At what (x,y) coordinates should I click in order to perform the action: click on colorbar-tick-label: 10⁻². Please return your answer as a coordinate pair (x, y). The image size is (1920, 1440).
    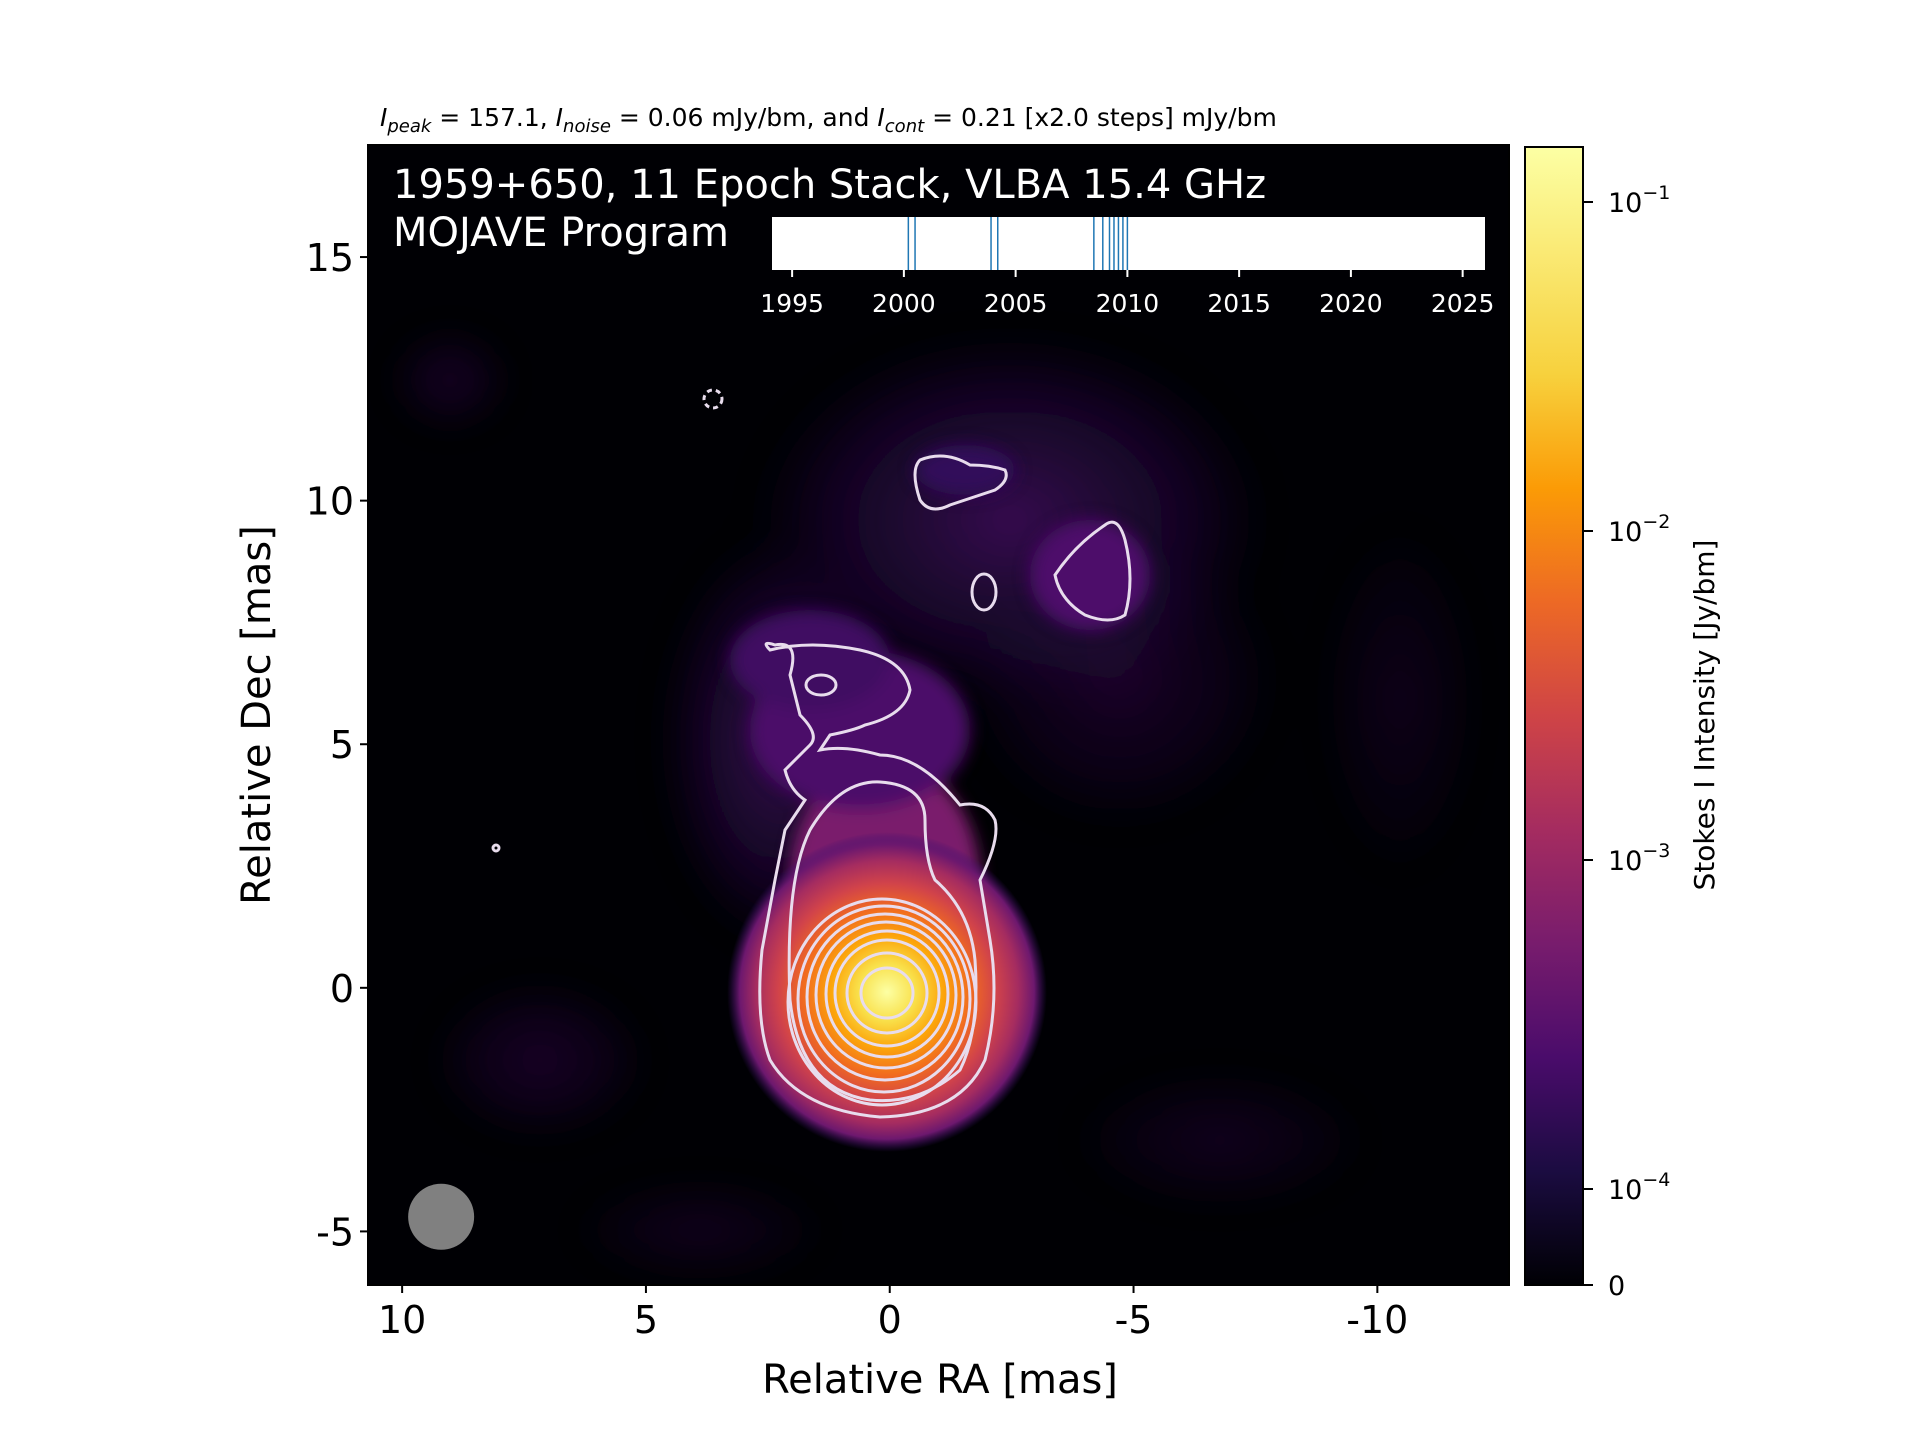
    Looking at the image, I should click on (1639, 529).